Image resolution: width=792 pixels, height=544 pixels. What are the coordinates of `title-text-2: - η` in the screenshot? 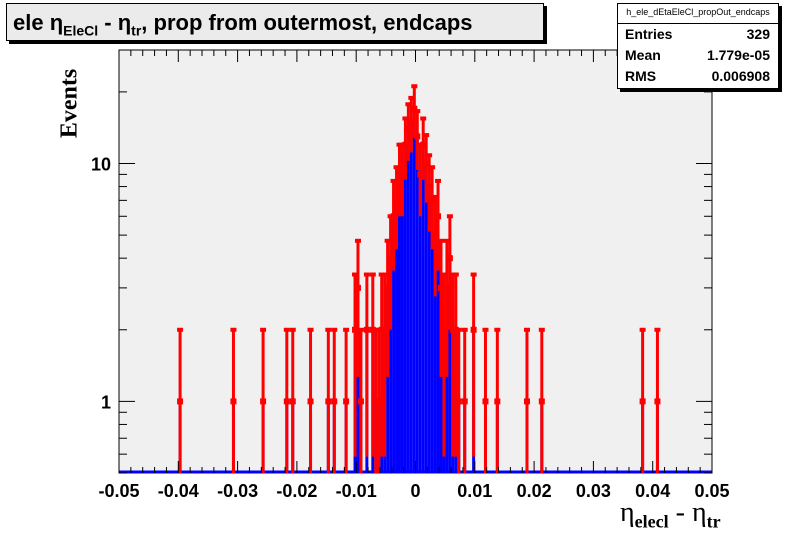 It's located at (115, 22).